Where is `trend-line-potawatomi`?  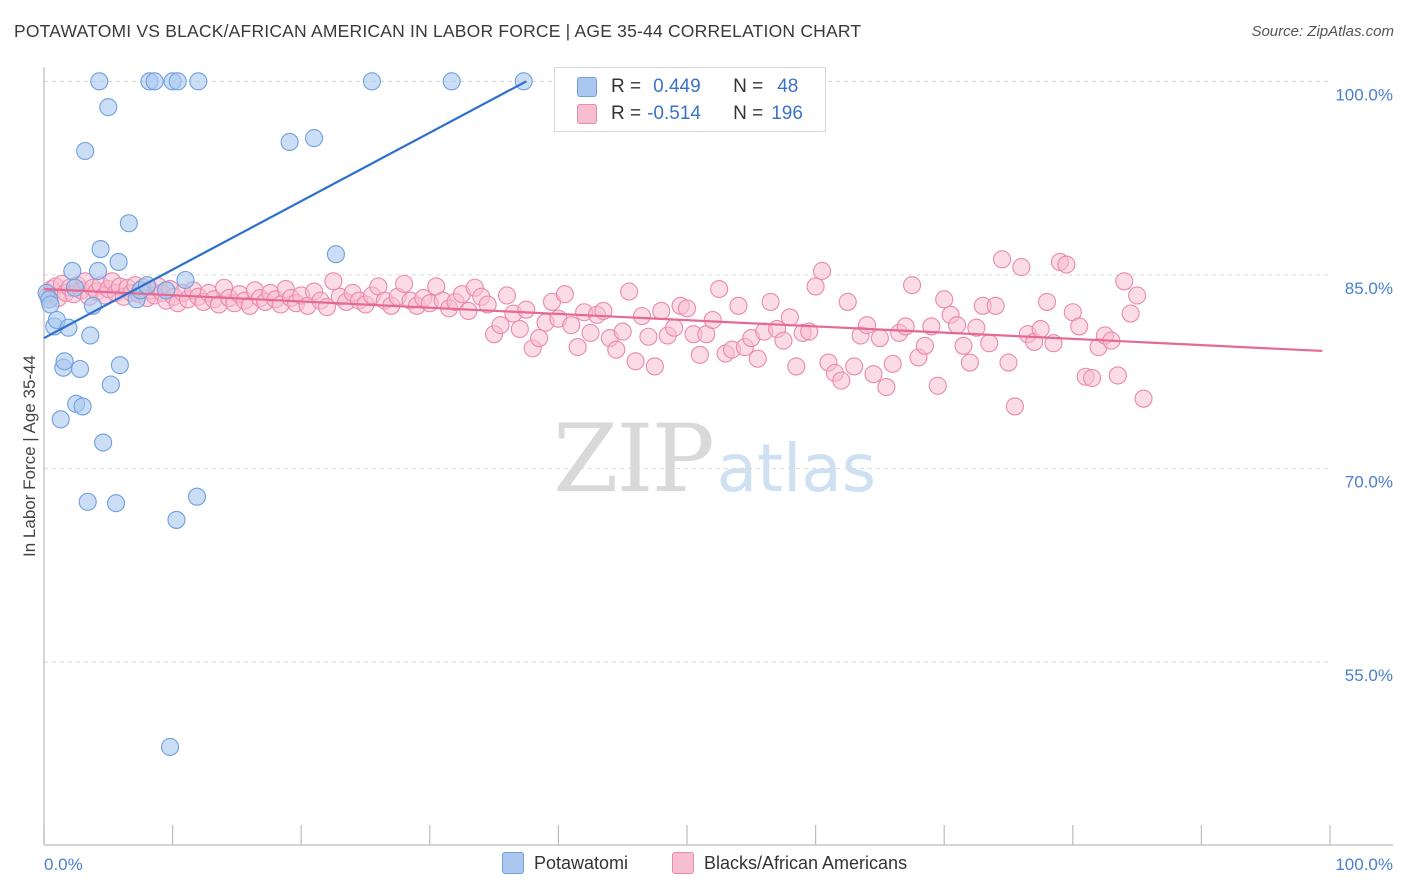
trend-line-potawatomi is located at coordinates (285, 210).